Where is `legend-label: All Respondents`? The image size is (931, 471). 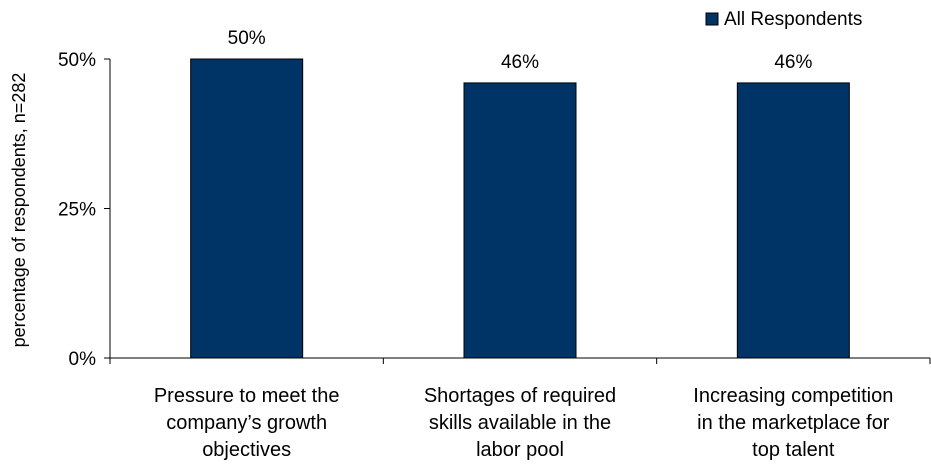
legend-label: All Respondents is located at coordinates (793, 19).